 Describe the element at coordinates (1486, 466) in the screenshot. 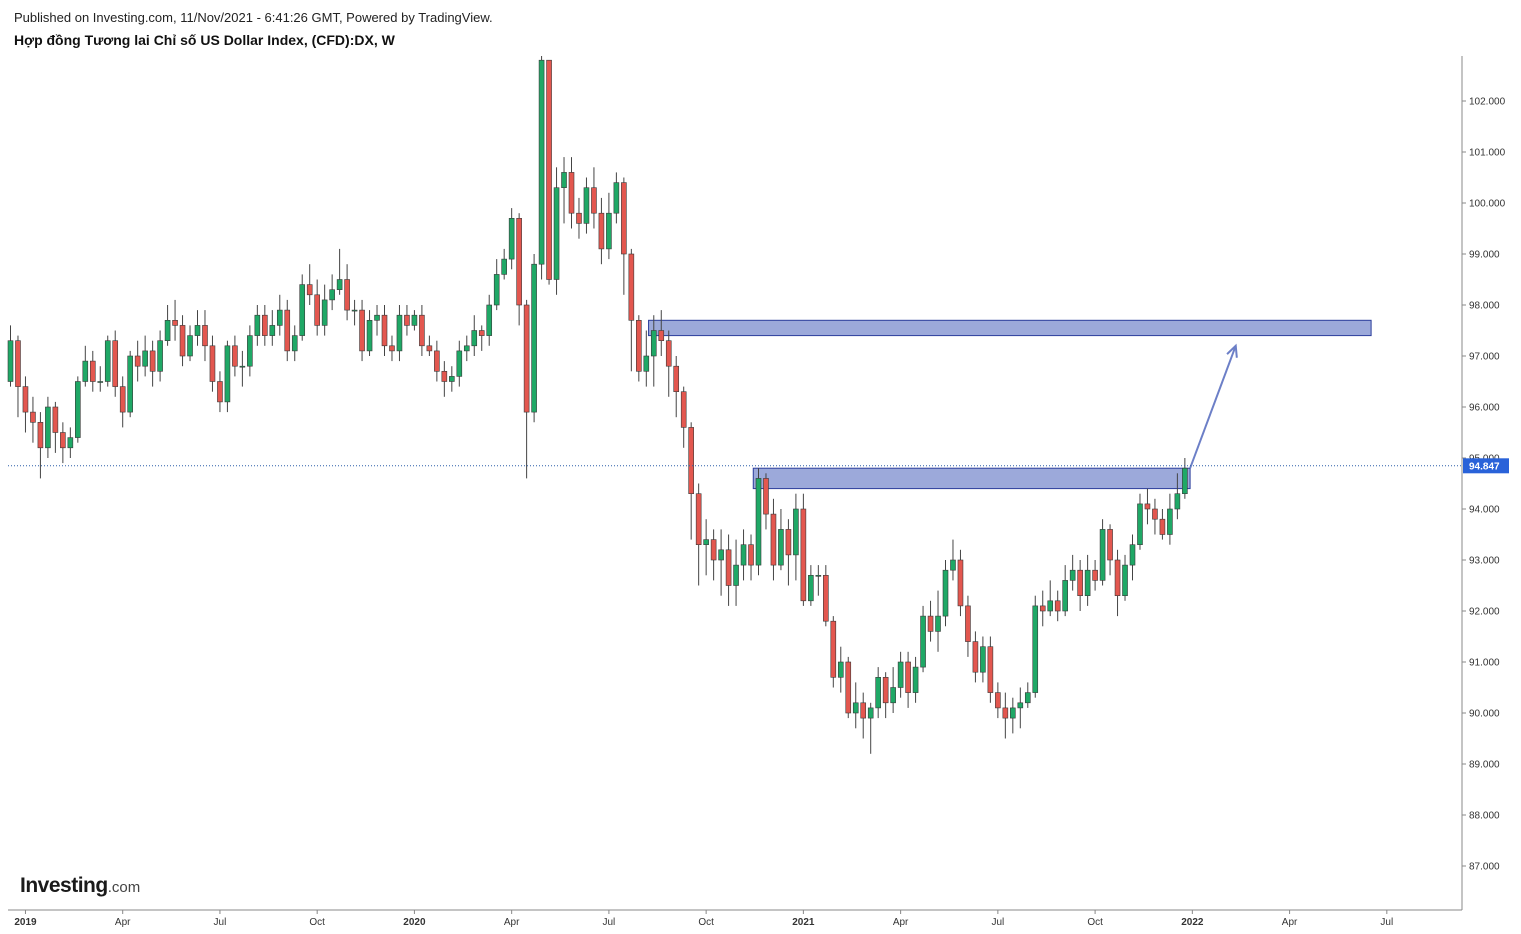

I see `last-price-badge: 94.847` at that location.